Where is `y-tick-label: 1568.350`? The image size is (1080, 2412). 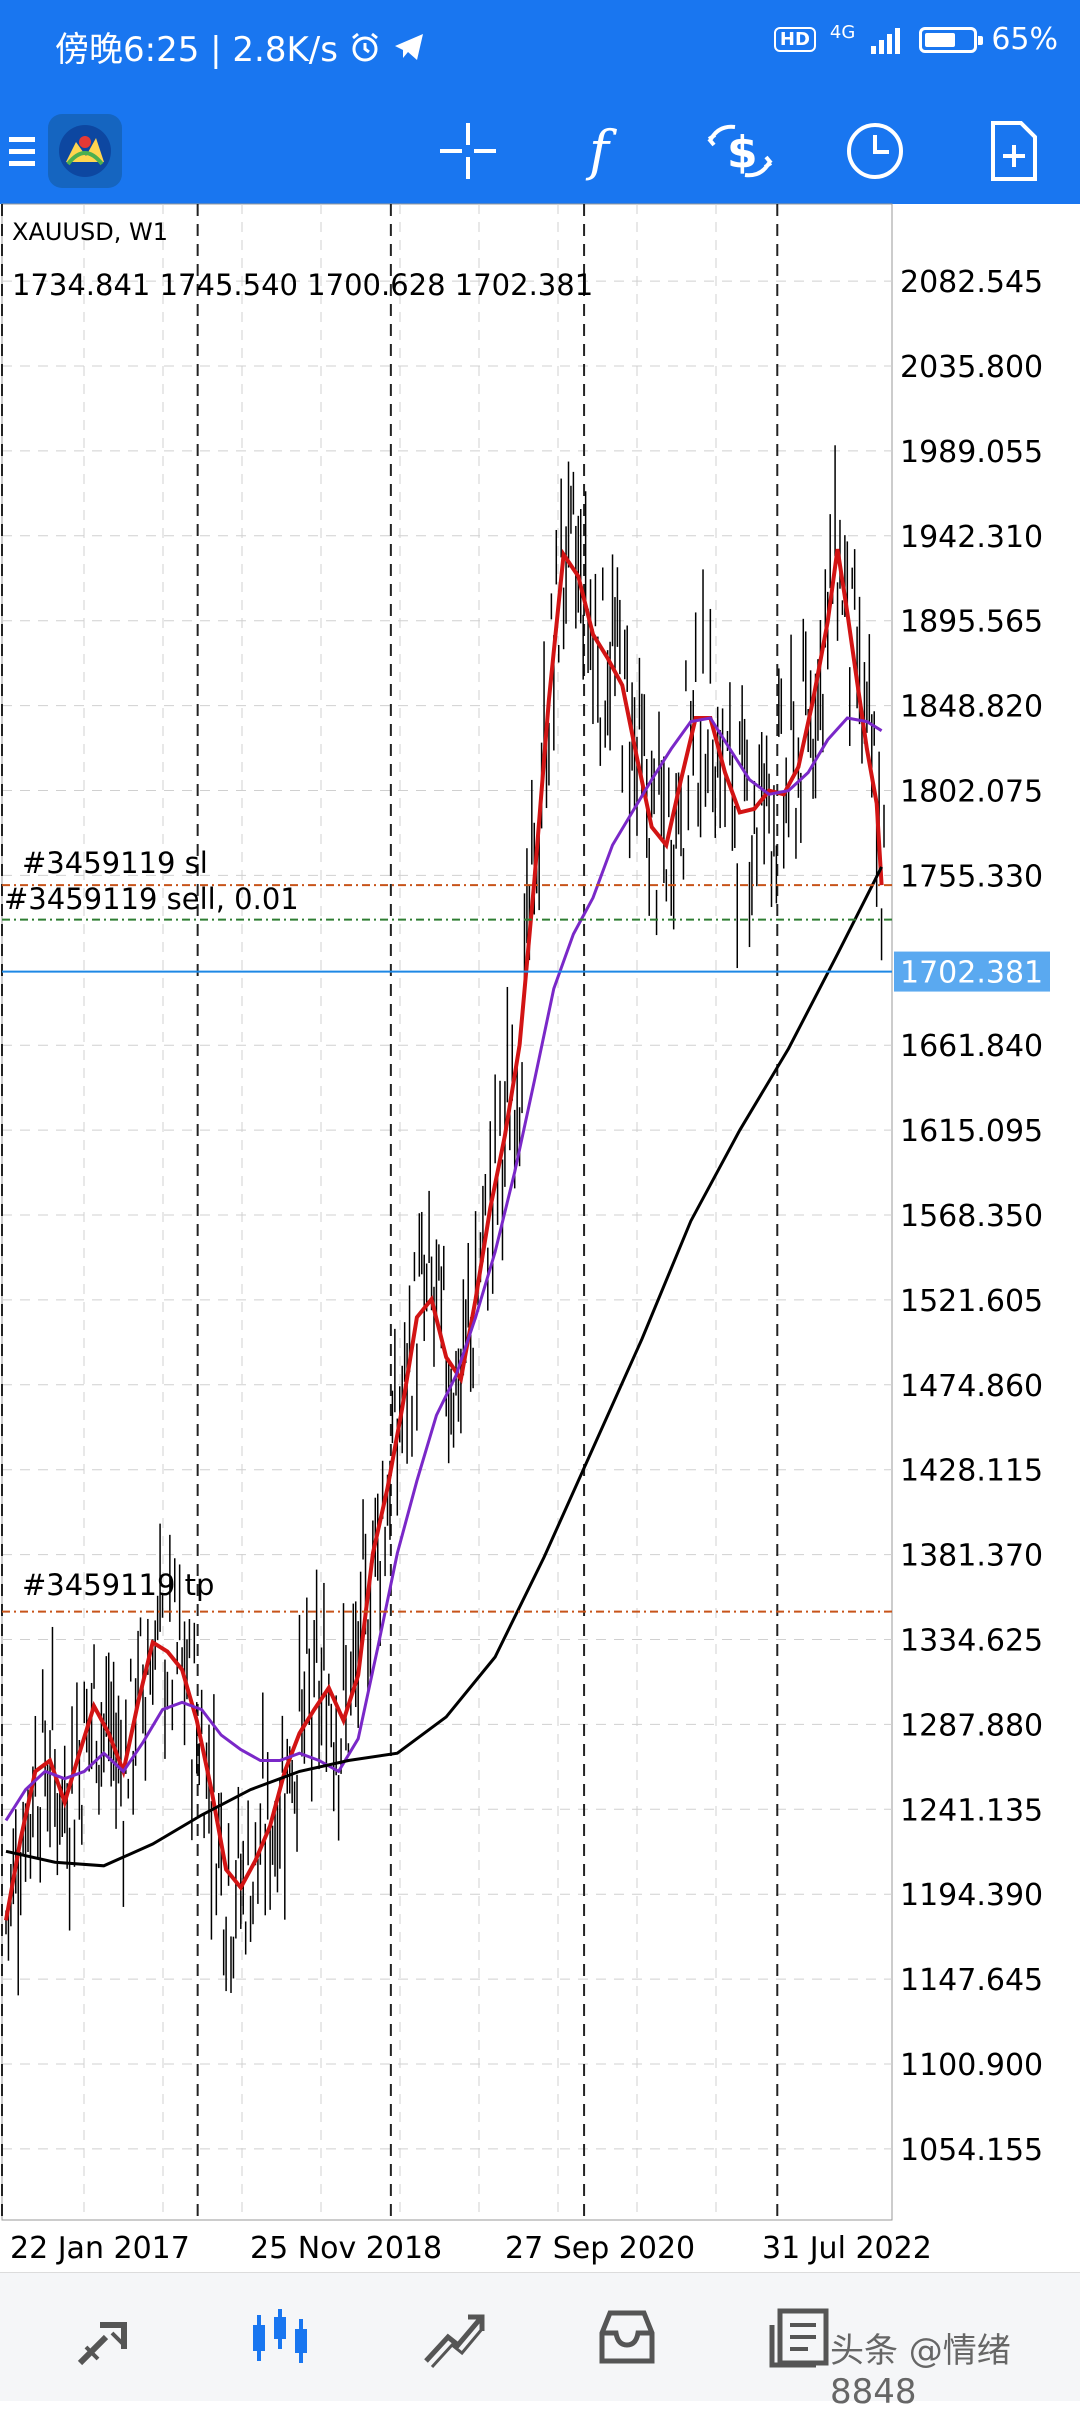 y-tick-label: 1568.350 is located at coordinates (971, 1216).